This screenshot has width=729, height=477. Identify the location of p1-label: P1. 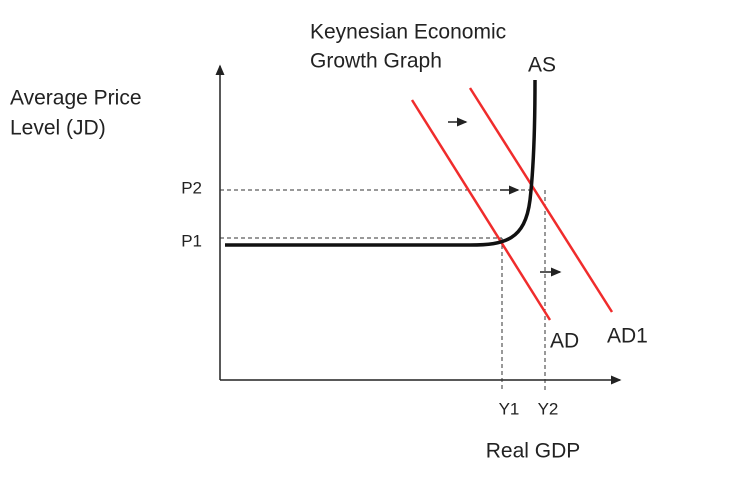
(191, 240).